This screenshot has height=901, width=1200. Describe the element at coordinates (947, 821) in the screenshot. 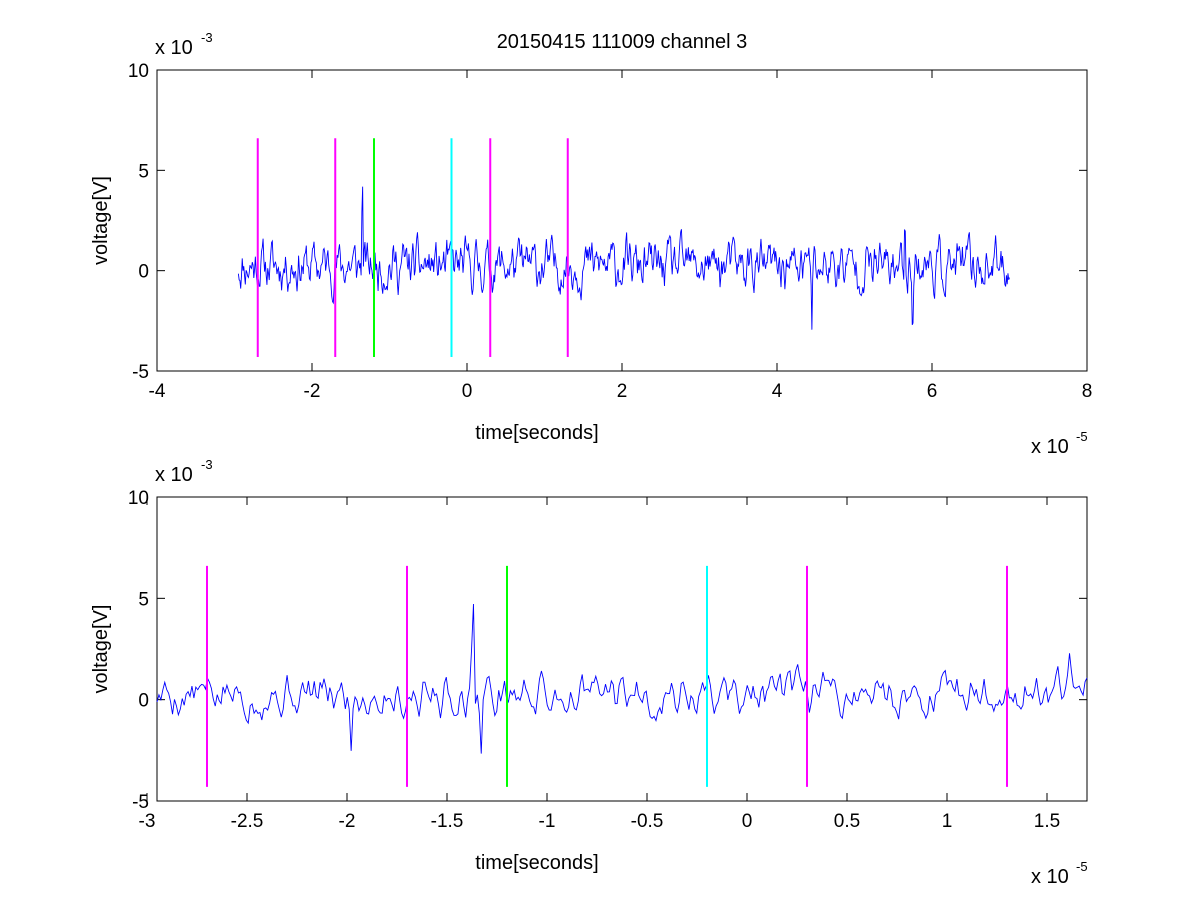

I see `x-tick-label: 1` at that location.